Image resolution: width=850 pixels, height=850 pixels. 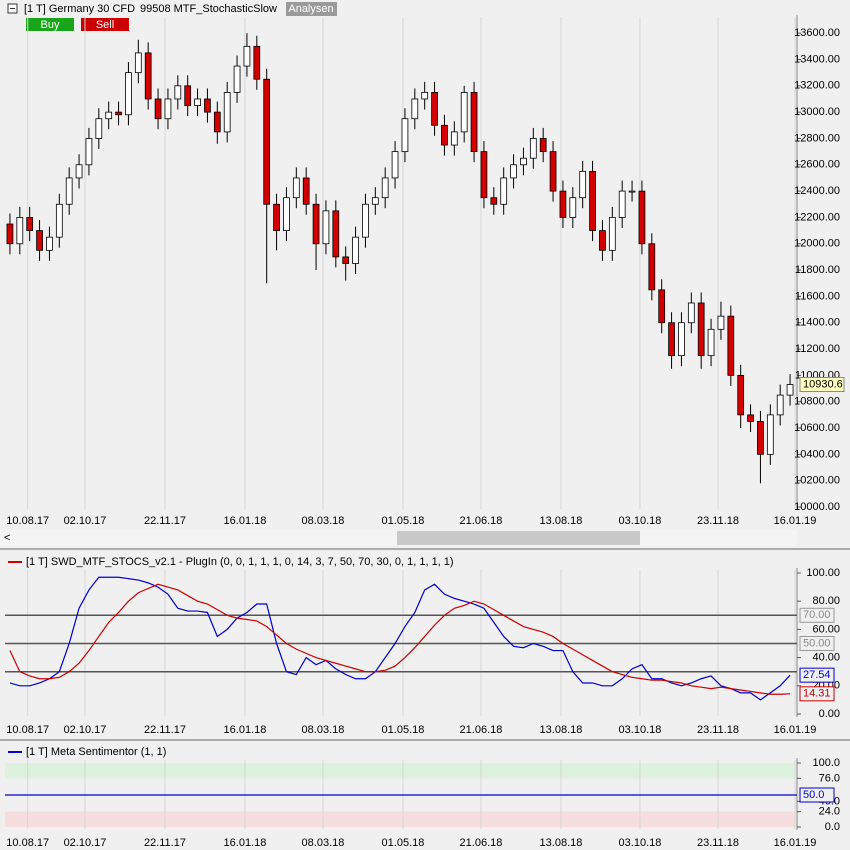 I want to click on x-tick-label: 01.05.18, so click(x=403, y=843).